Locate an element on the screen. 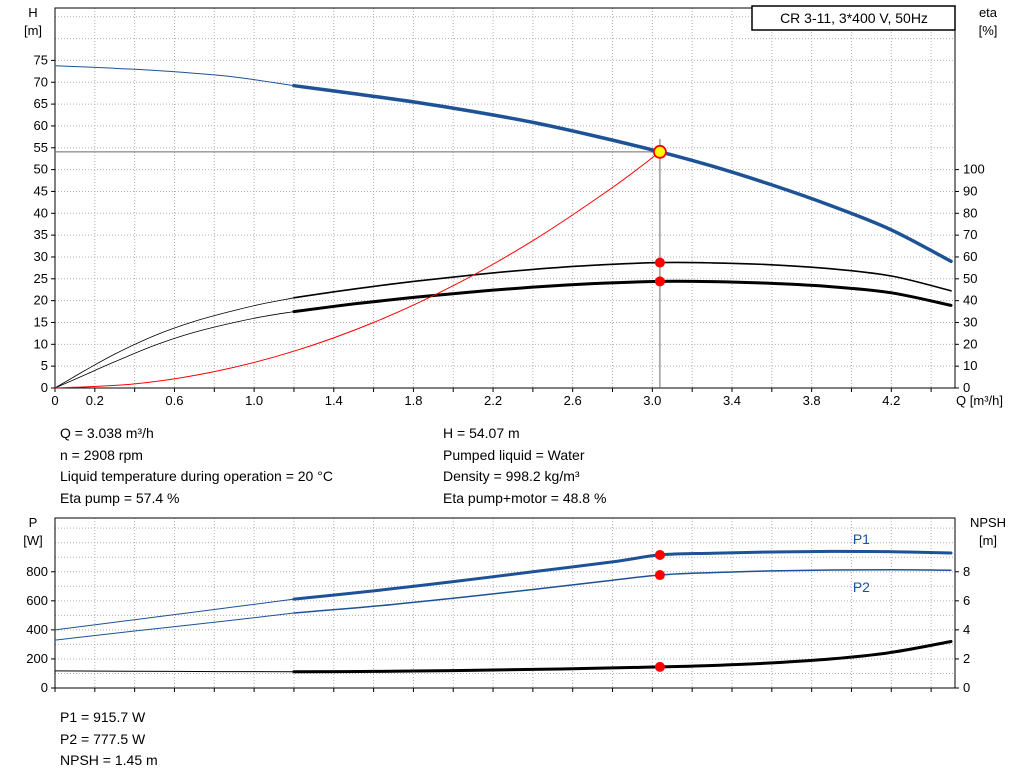  series-p1-curve-low is located at coordinates (174, 614).